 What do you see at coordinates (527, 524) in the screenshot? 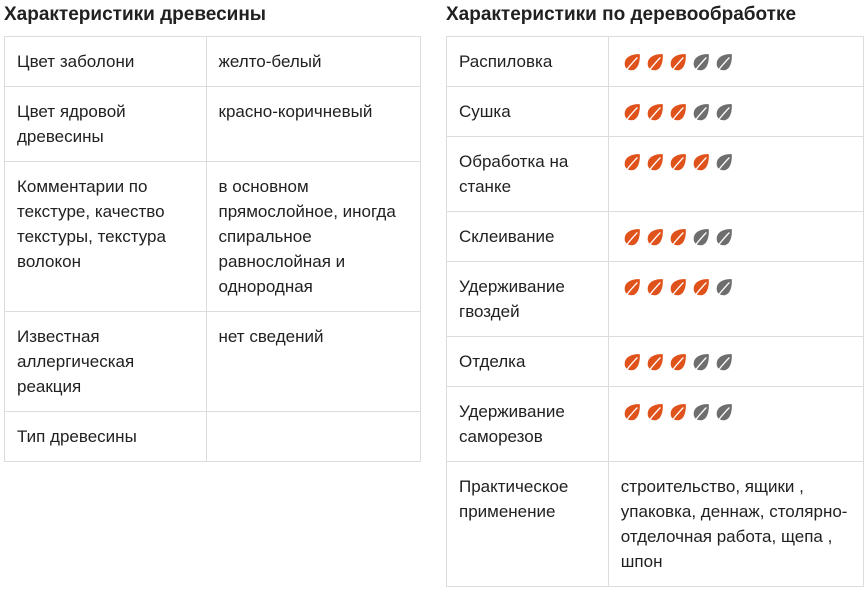
I see `process-name: Практическое применение` at bounding box center [527, 524].